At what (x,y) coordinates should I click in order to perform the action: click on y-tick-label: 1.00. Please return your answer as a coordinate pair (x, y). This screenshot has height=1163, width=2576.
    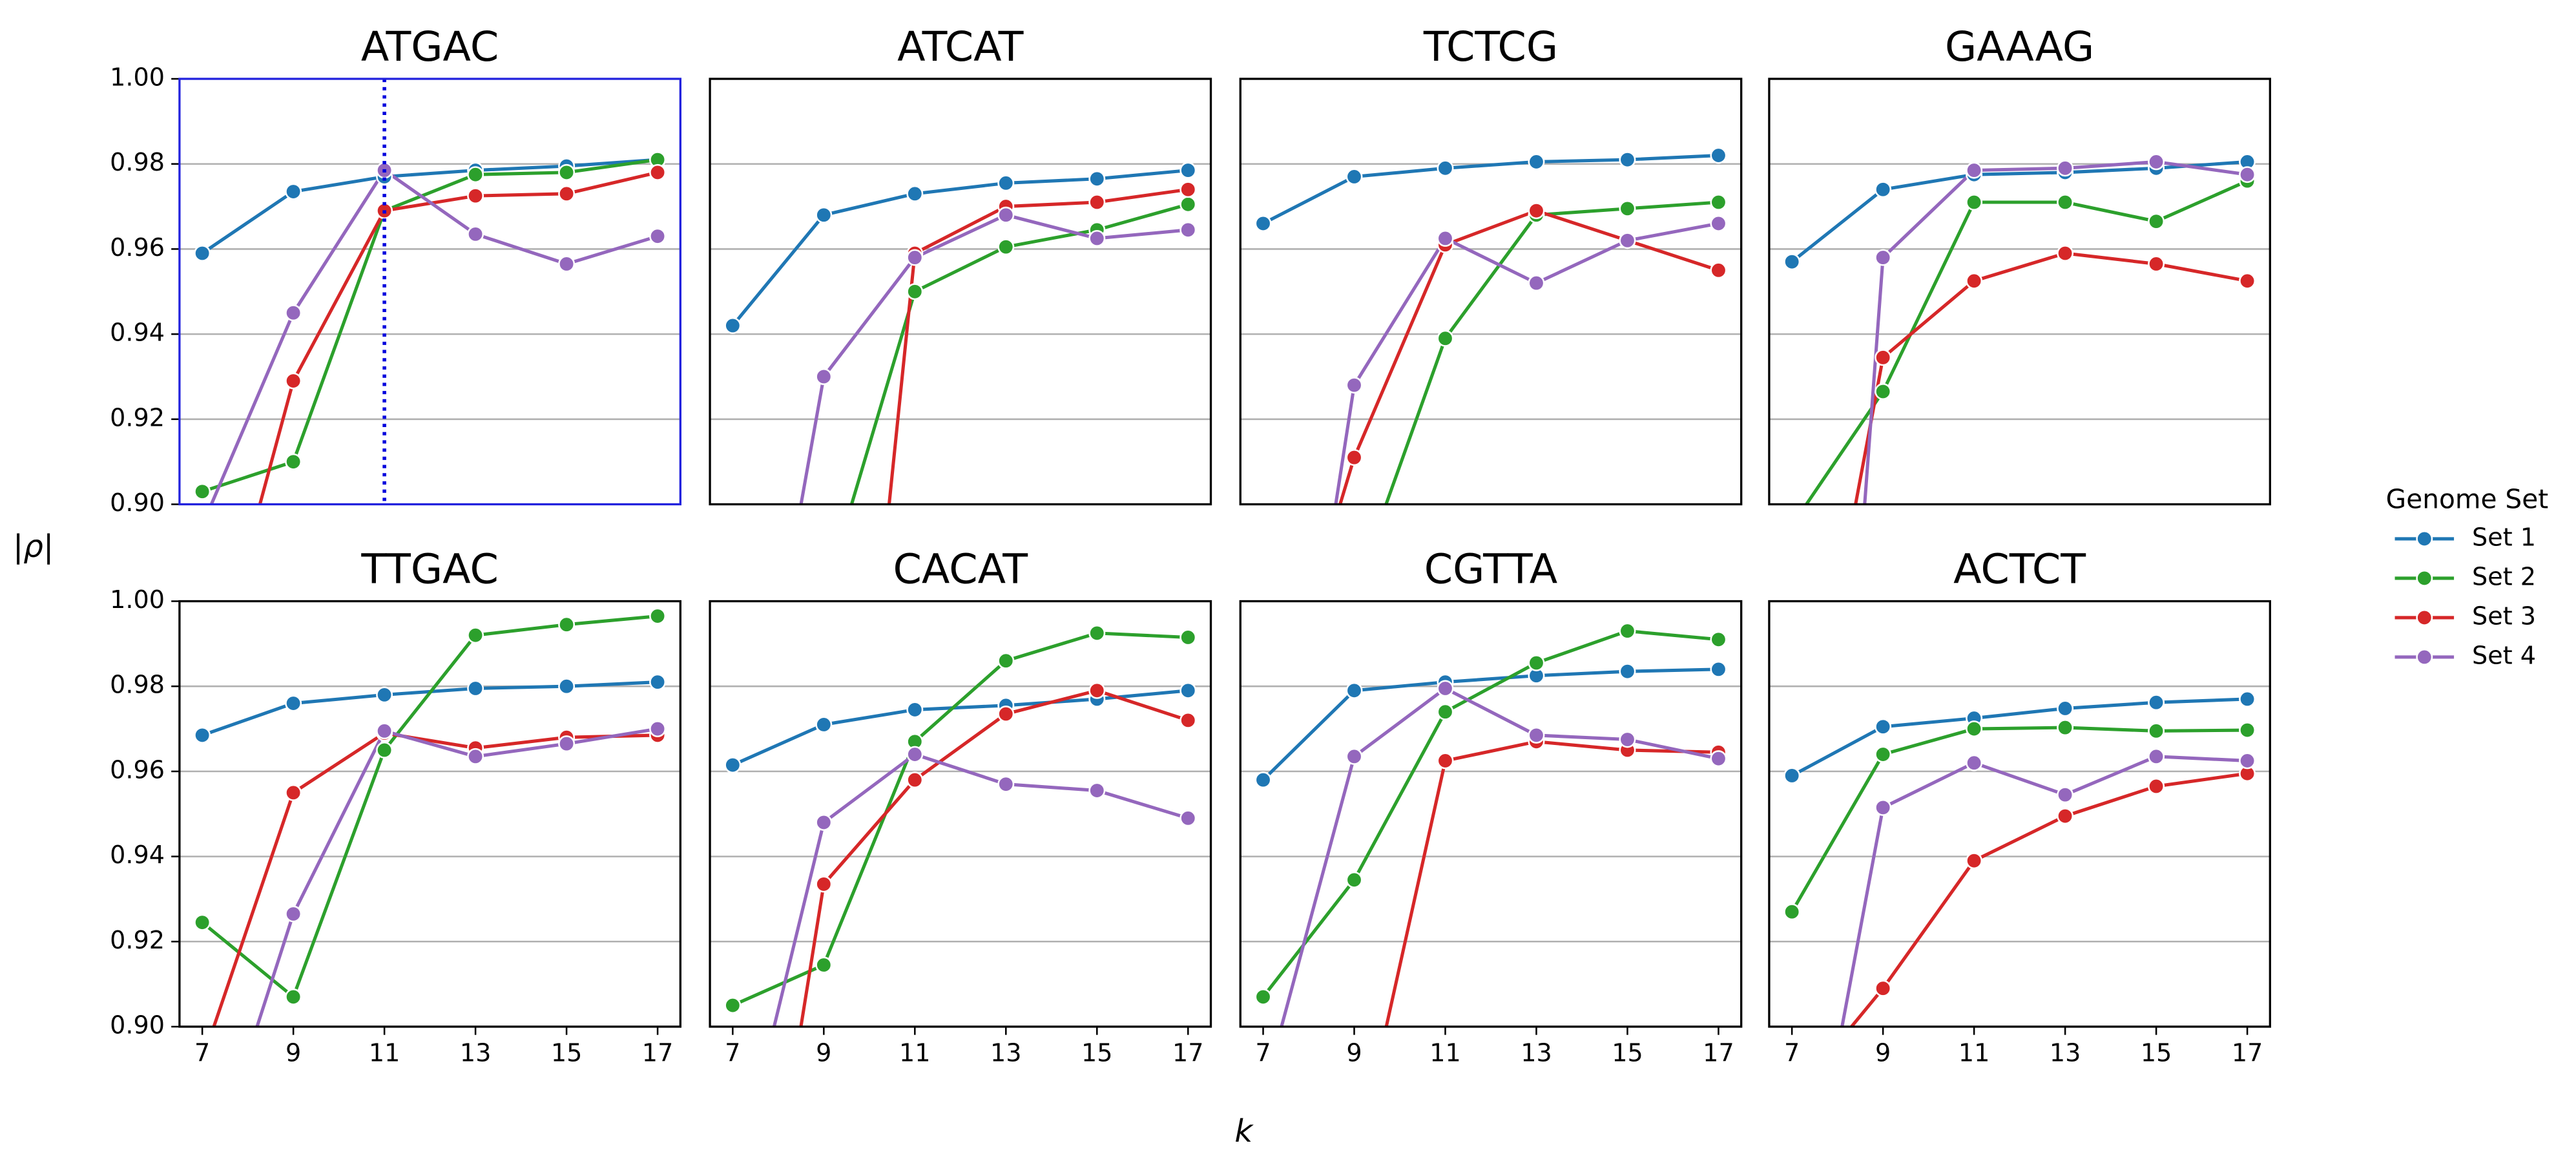
    Looking at the image, I should click on (137, 77).